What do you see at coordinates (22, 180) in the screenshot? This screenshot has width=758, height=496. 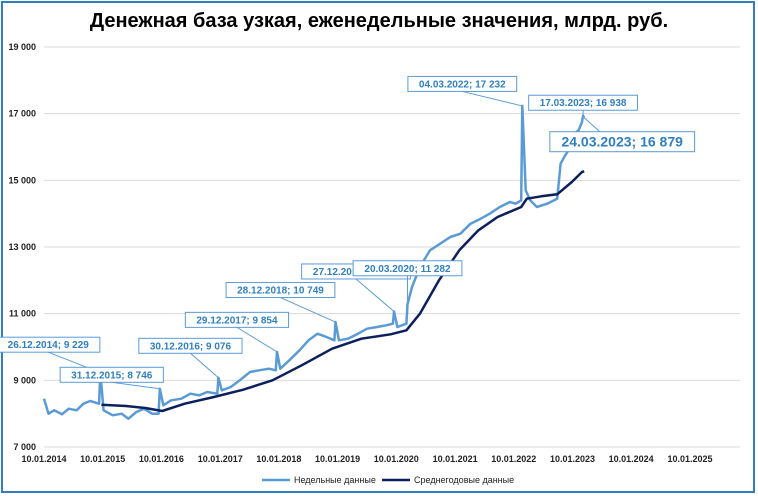 I see `y-tick-label: 15 000` at bounding box center [22, 180].